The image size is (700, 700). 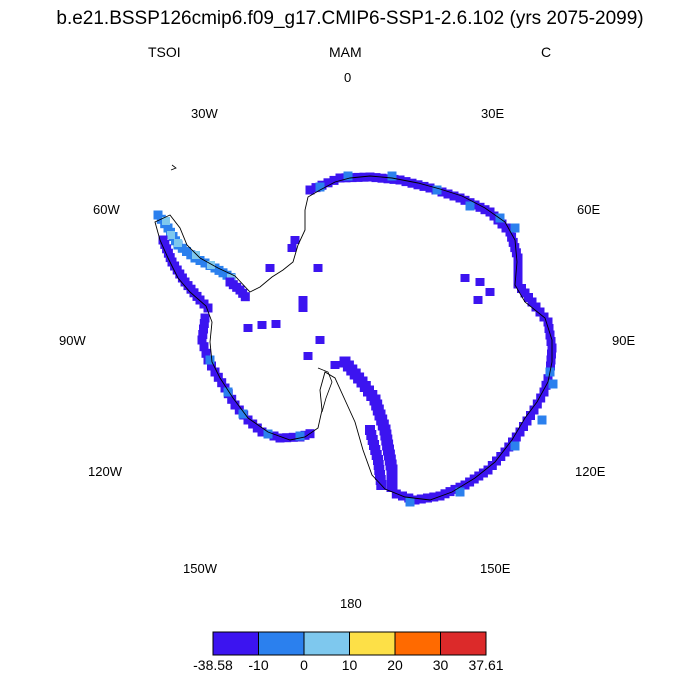 I want to click on colorbar-tick-label: 37.61, so click(x=486, y=665).